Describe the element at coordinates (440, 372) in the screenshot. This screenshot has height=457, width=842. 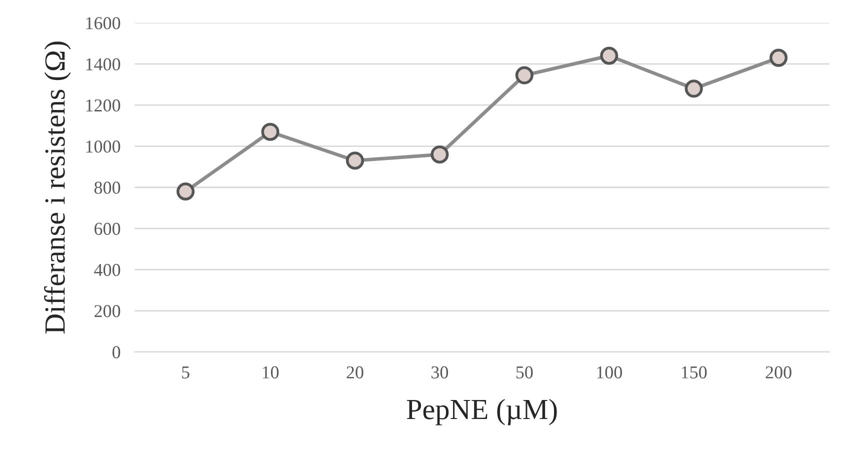
I see `x-tick-label: 30` at that location.